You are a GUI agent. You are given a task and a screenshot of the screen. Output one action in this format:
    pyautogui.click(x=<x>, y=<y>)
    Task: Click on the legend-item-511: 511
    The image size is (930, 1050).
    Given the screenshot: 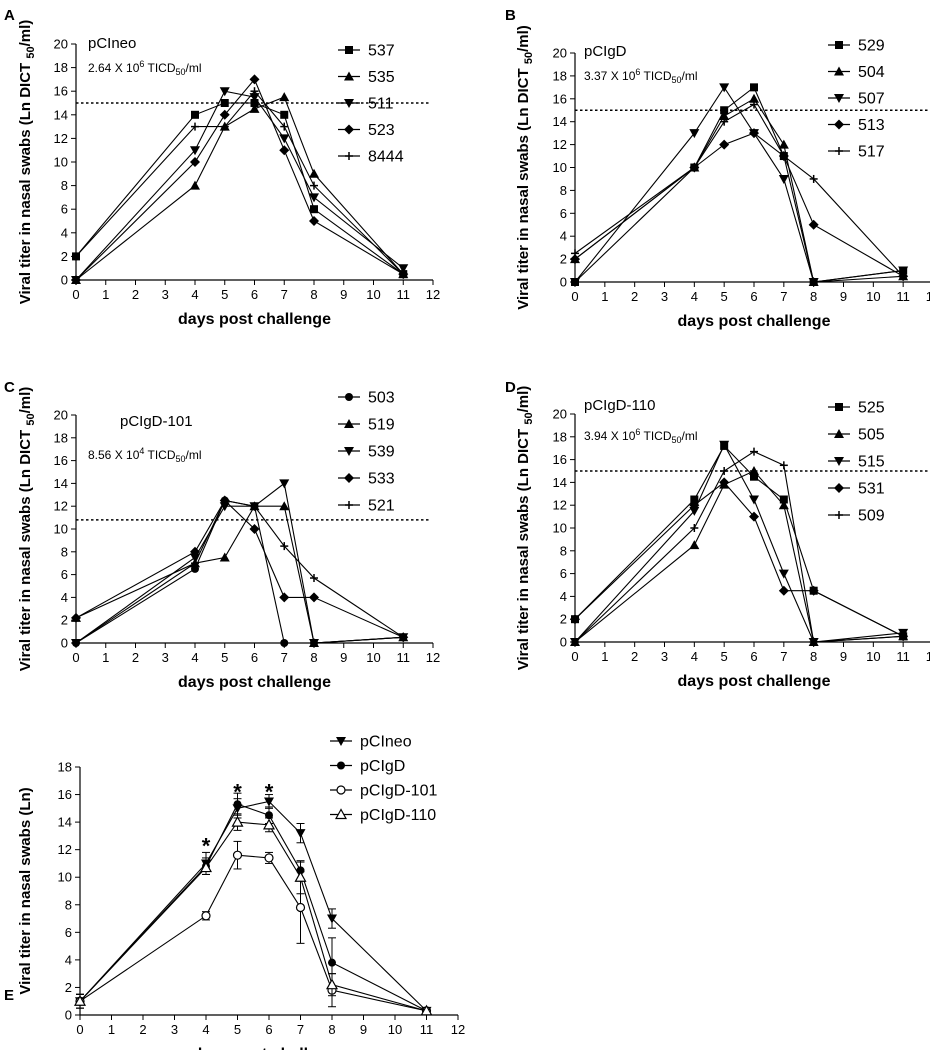 What is the action you would take?
    pyautogui.click(x=366, y=104)
    